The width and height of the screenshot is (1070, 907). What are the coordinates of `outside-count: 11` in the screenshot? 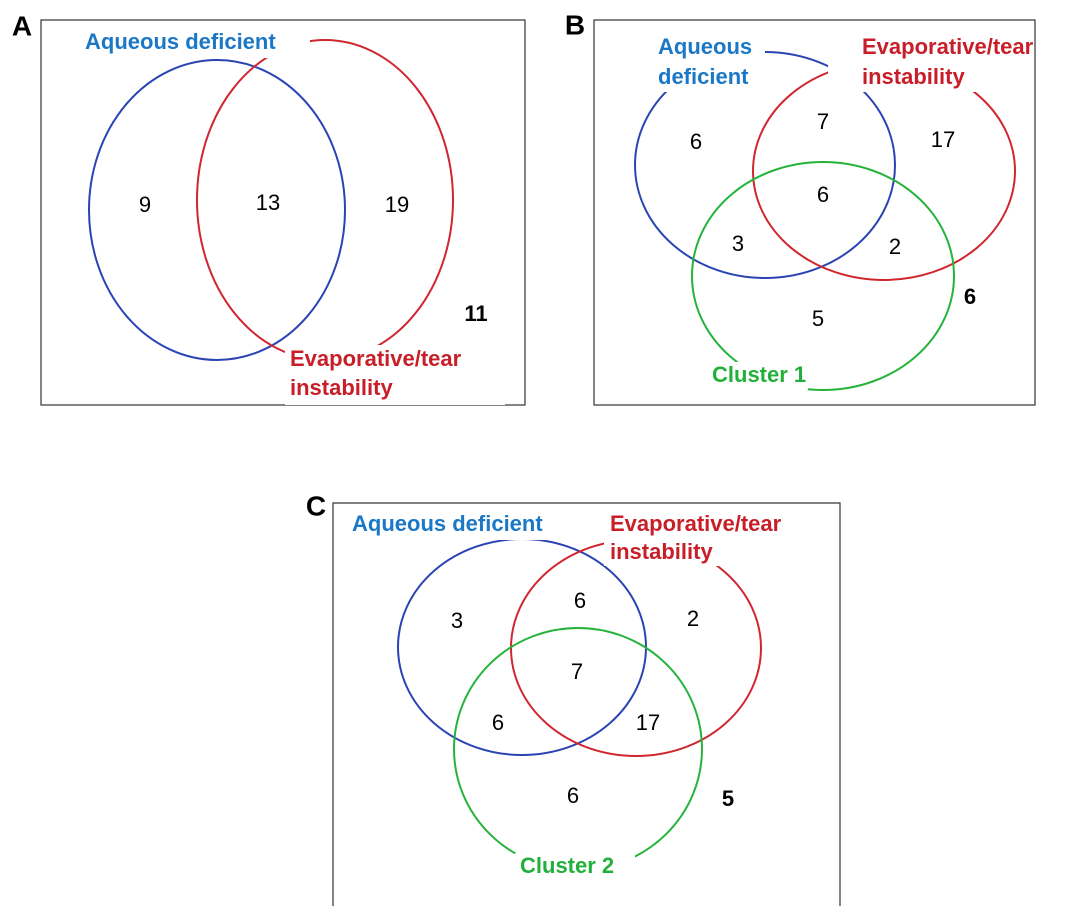 It's located at (475, 313).